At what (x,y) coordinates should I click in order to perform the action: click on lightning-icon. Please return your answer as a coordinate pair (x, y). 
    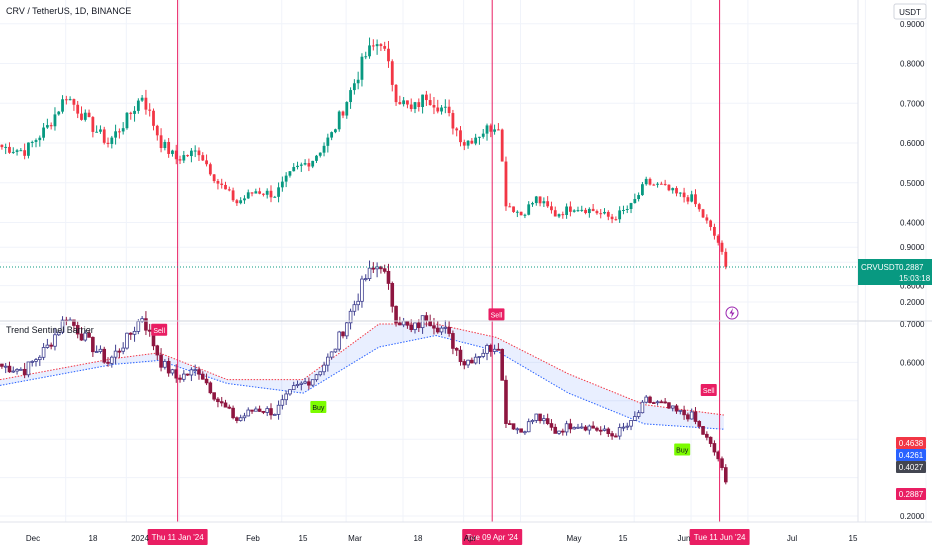
    Looking at the image, I should click on (732, 313).